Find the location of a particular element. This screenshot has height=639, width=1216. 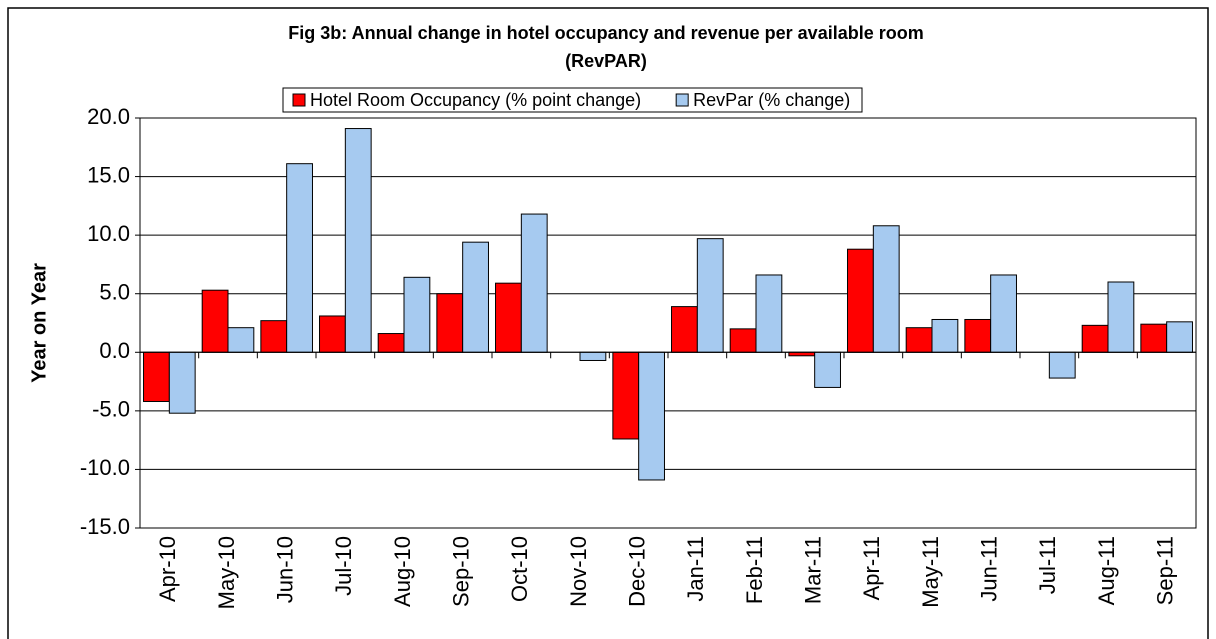

legend-box is located at coordinates (572, 100).